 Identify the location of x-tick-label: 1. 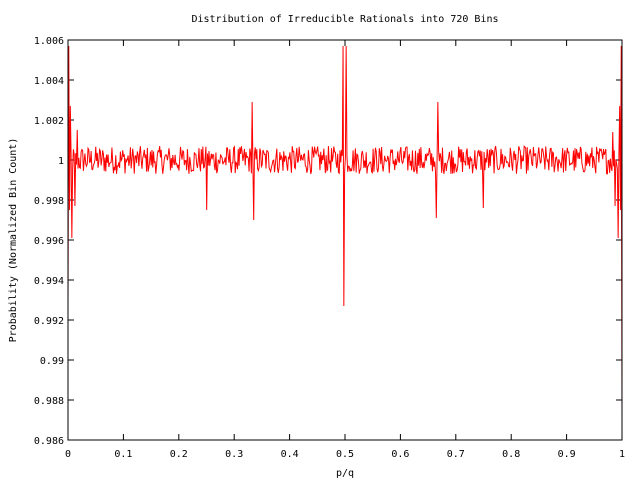
(622, 454).